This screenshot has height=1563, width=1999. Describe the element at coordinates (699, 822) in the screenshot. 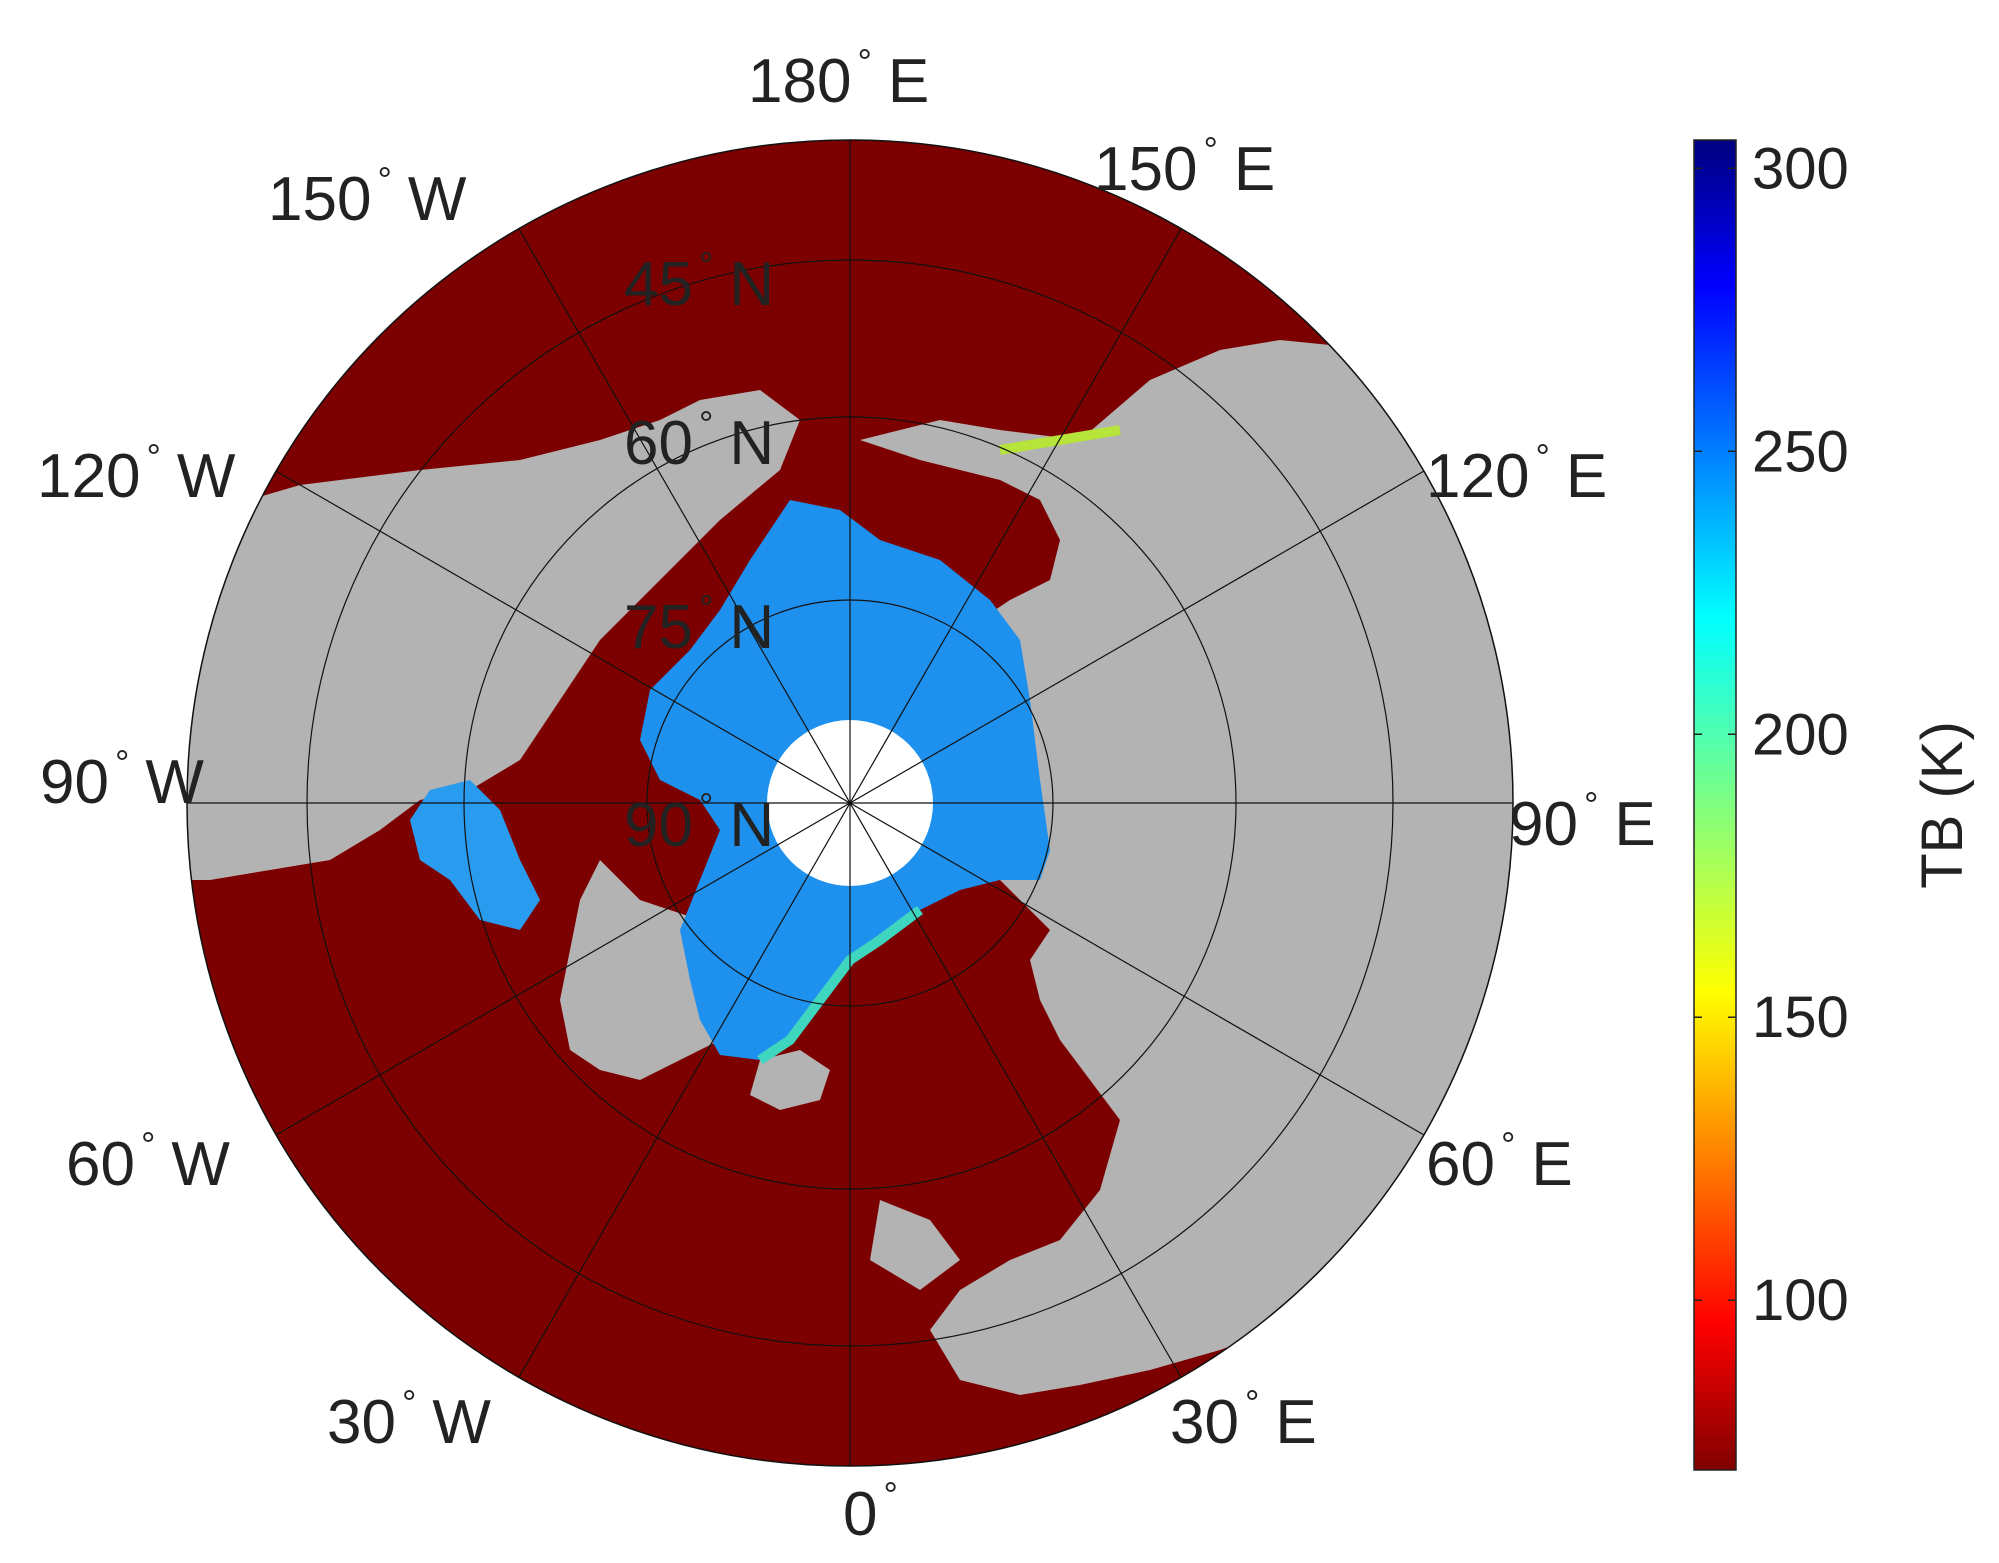

I see `lat-label-90n: 90 ° N` at that location.